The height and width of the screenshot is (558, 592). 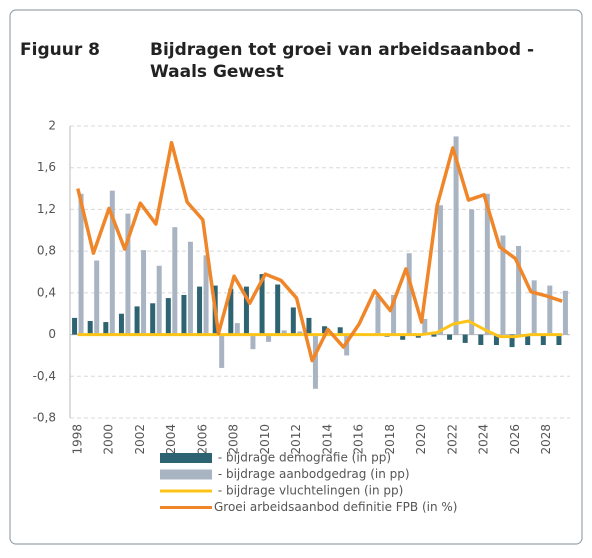 I want to click on x-tick-label: 2022, so click(x=452, y=439).